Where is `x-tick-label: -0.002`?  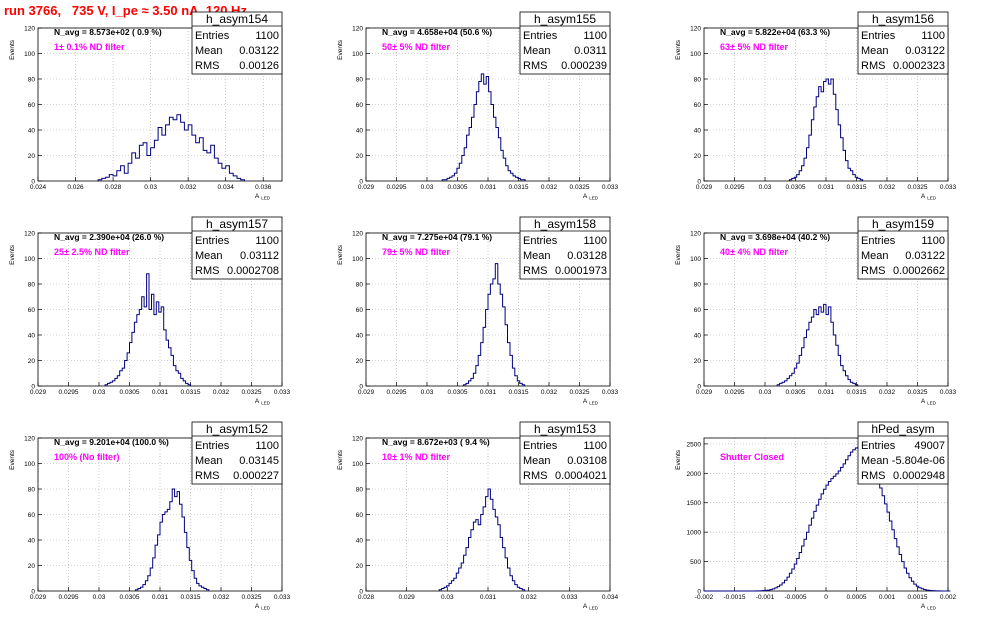 x-tick-label: -0.002 is located at coordinates (704, 597).